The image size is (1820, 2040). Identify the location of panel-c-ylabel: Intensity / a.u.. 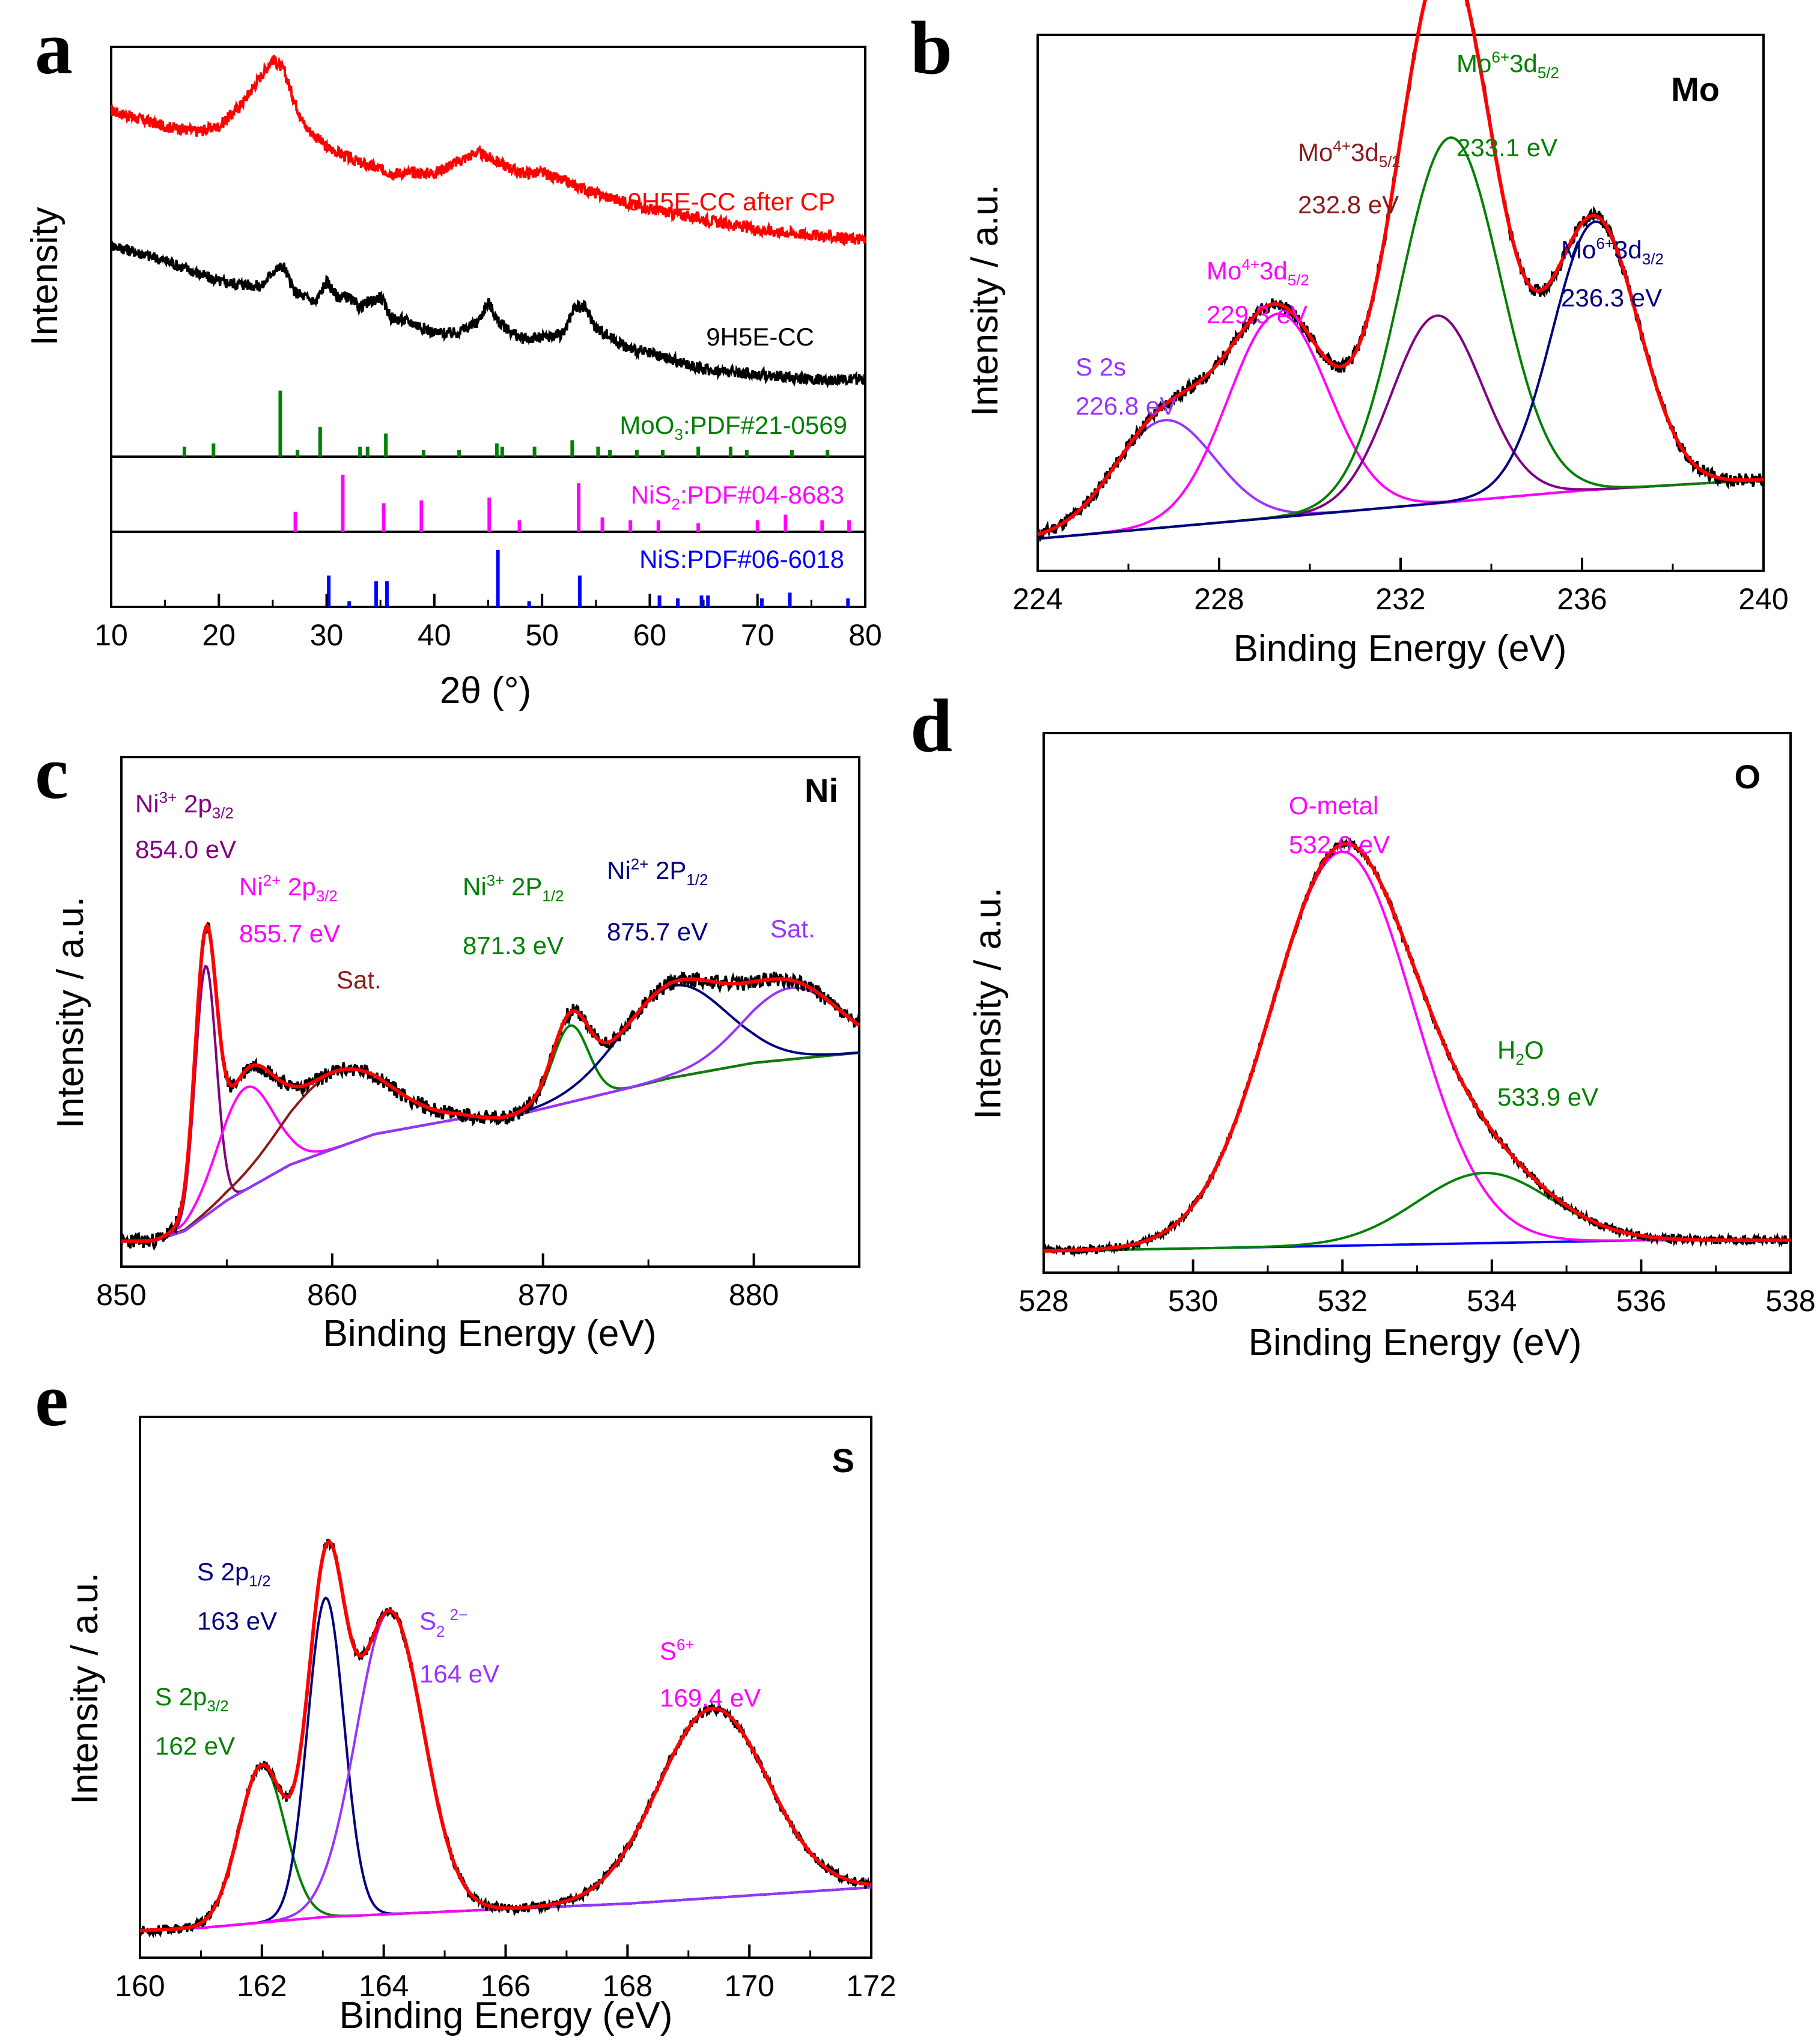
(71, 1012).